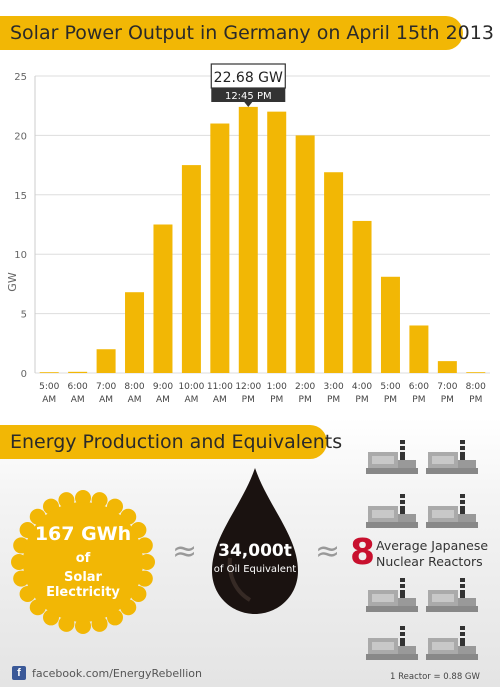 The height and width of the screenshot is (687, 500). I want to click on sun-icon, so click(83, 562).